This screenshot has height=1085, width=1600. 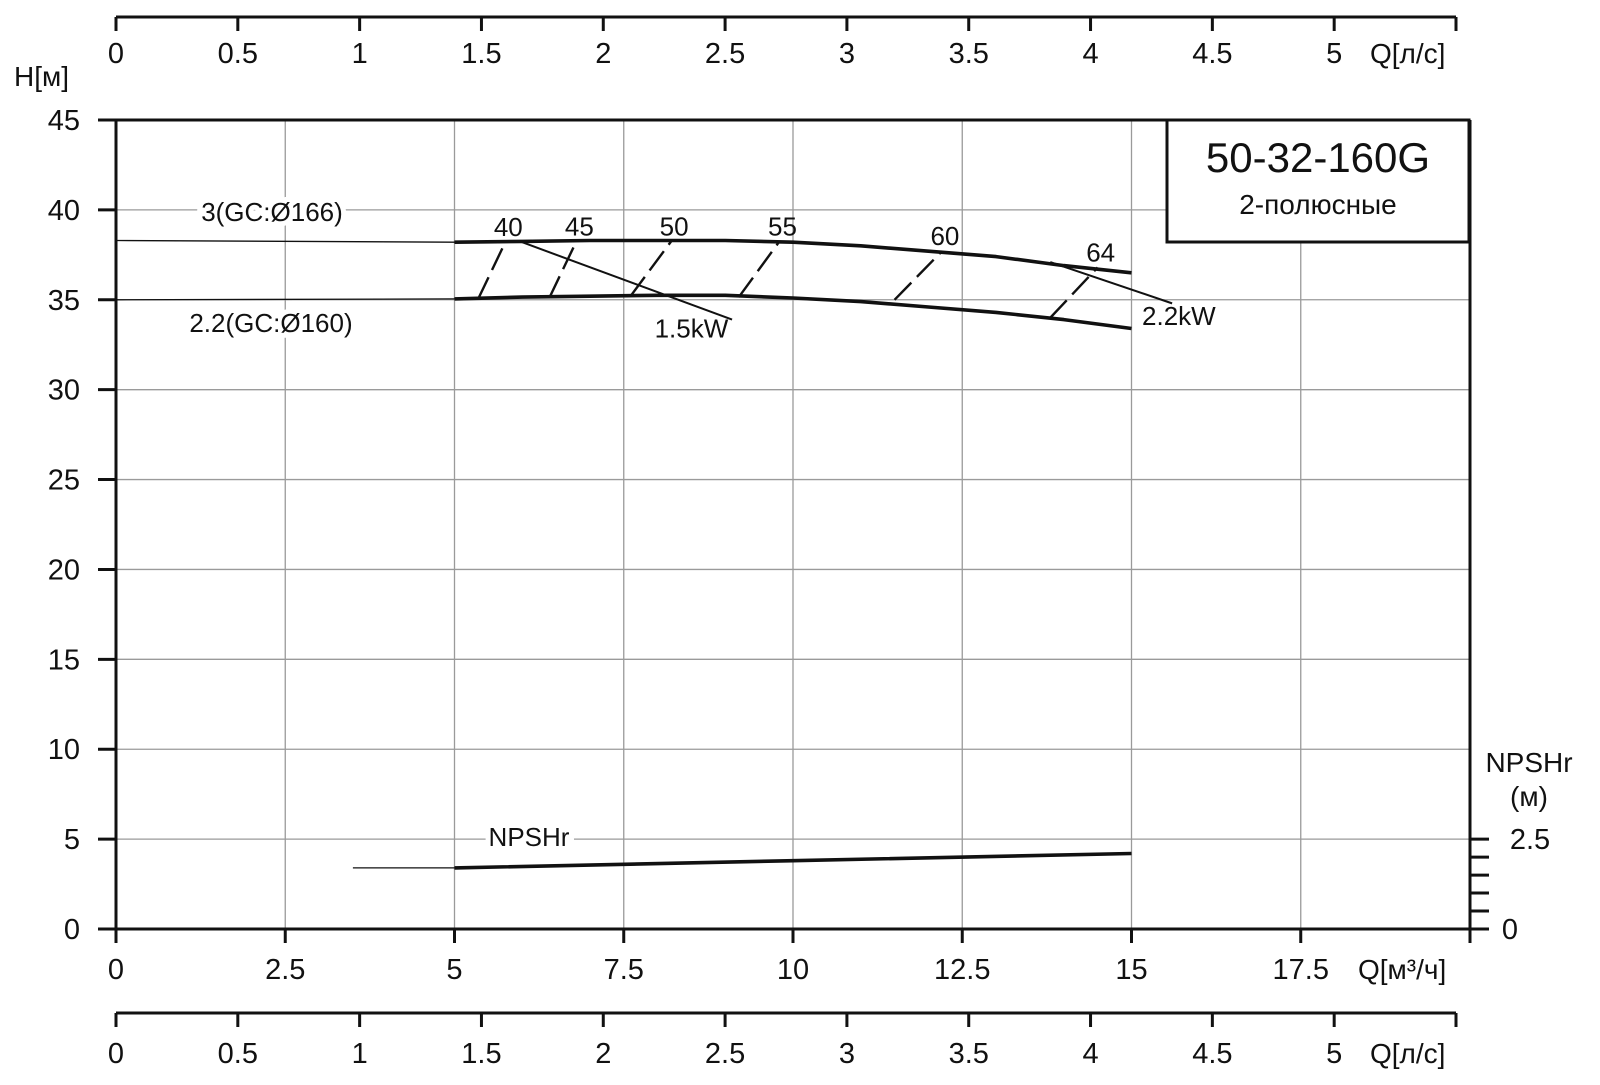 I want to click on y-axis-label: H[м], so click(x=41, y=76).